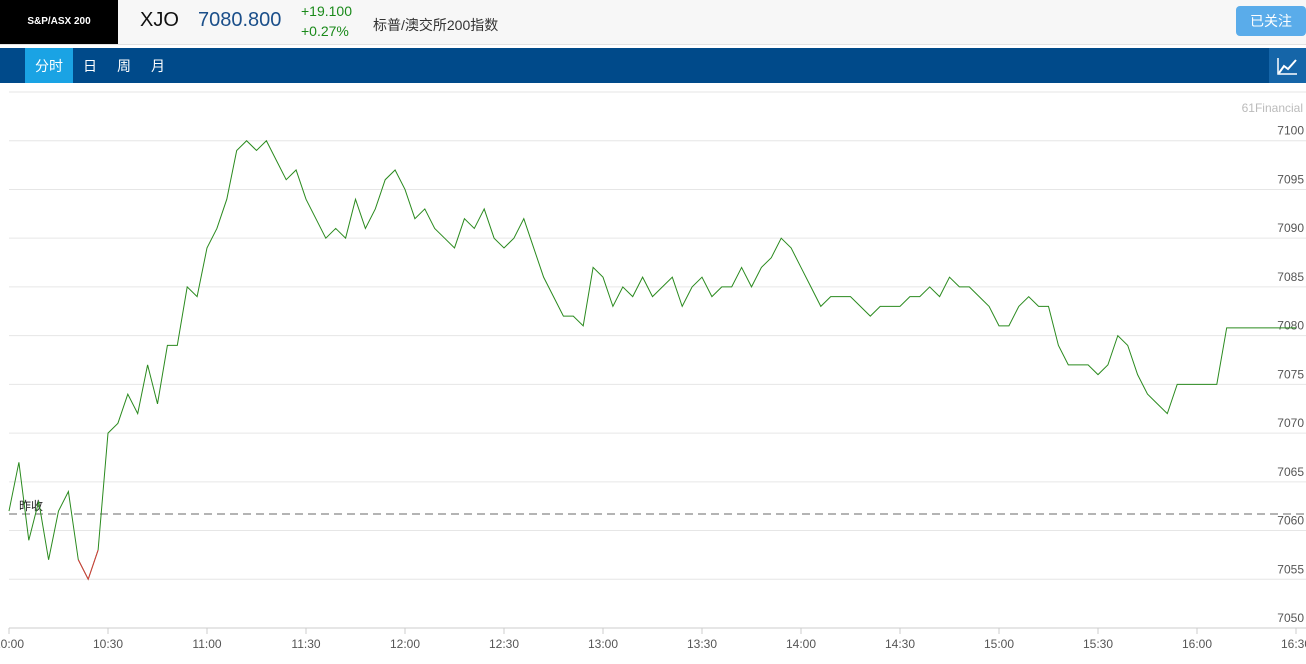  What do you see at coordinates (88, 565) in the screenshot?
I see `price-line-below` at bounding box center [88, 565].